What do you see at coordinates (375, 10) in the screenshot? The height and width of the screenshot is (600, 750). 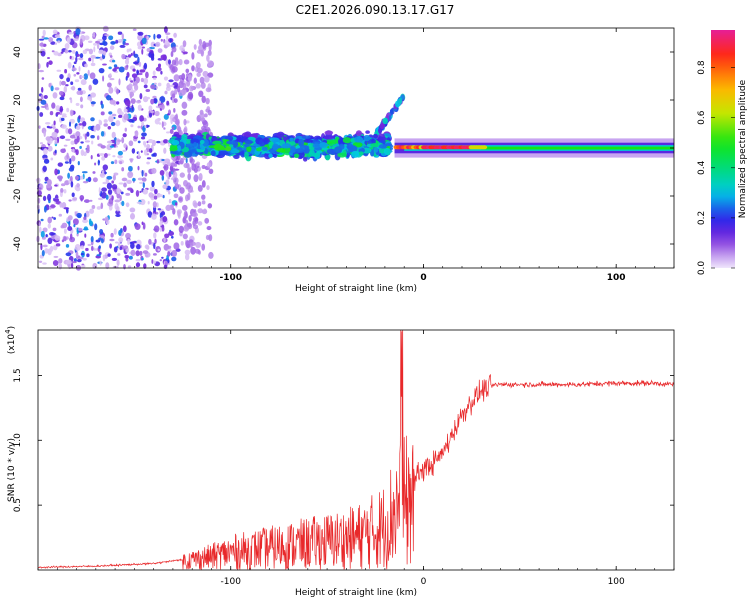 I see `figure-title: C2E1.2026.090.13.17.G17` at bounding box center [375, 10].